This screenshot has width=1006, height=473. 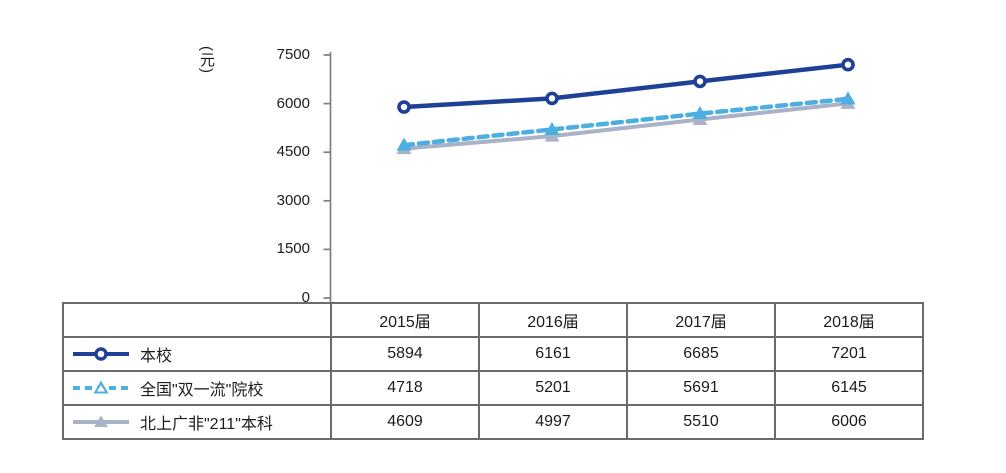 What do you see at coordinates (206, 424) in the screenshot?
I see `series-label: 北上广非"211"本科` at bounding box center [206, 424].